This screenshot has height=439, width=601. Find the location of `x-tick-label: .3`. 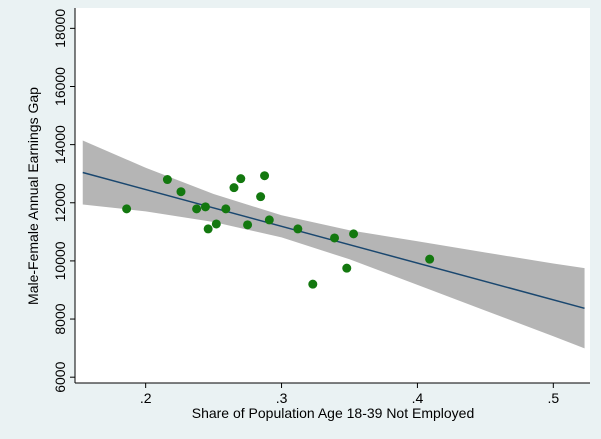

x-tick-label: .3 is located at coordinates (282, 398).